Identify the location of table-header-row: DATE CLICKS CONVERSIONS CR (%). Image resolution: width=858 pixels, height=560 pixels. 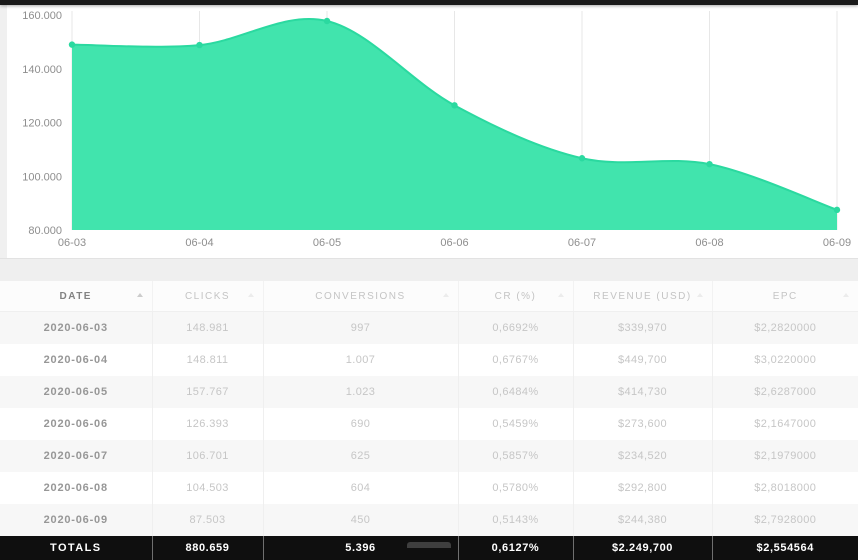
(429, 296).